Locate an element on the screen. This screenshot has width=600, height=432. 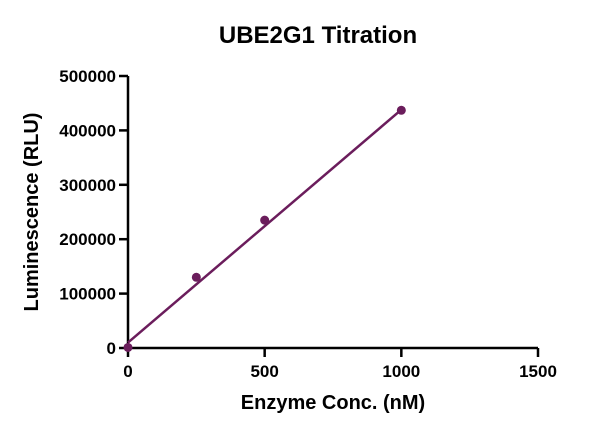
y-axis-label: Luminescence (RLU) is located at coordinates (32, 212).